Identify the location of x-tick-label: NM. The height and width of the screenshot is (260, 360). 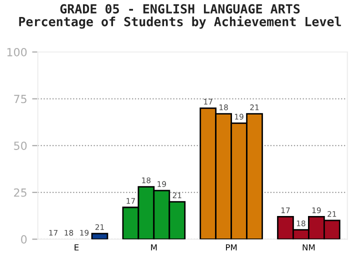
(308, 247).